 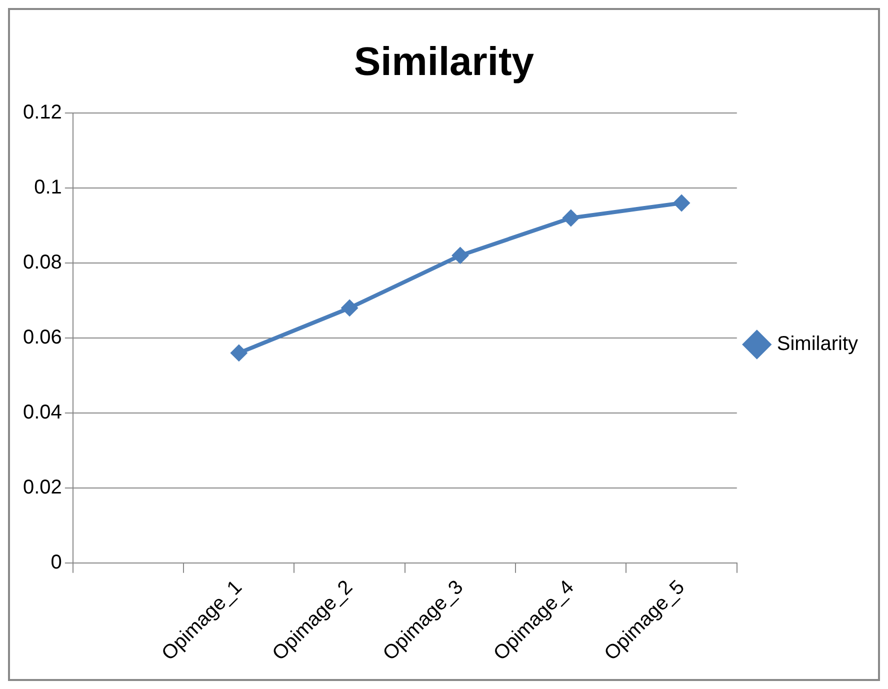 What do you see at coordinates (42, 412) in the screenshot?
I see `y-tick-label: 0.04` at bounding box center [42, 412].